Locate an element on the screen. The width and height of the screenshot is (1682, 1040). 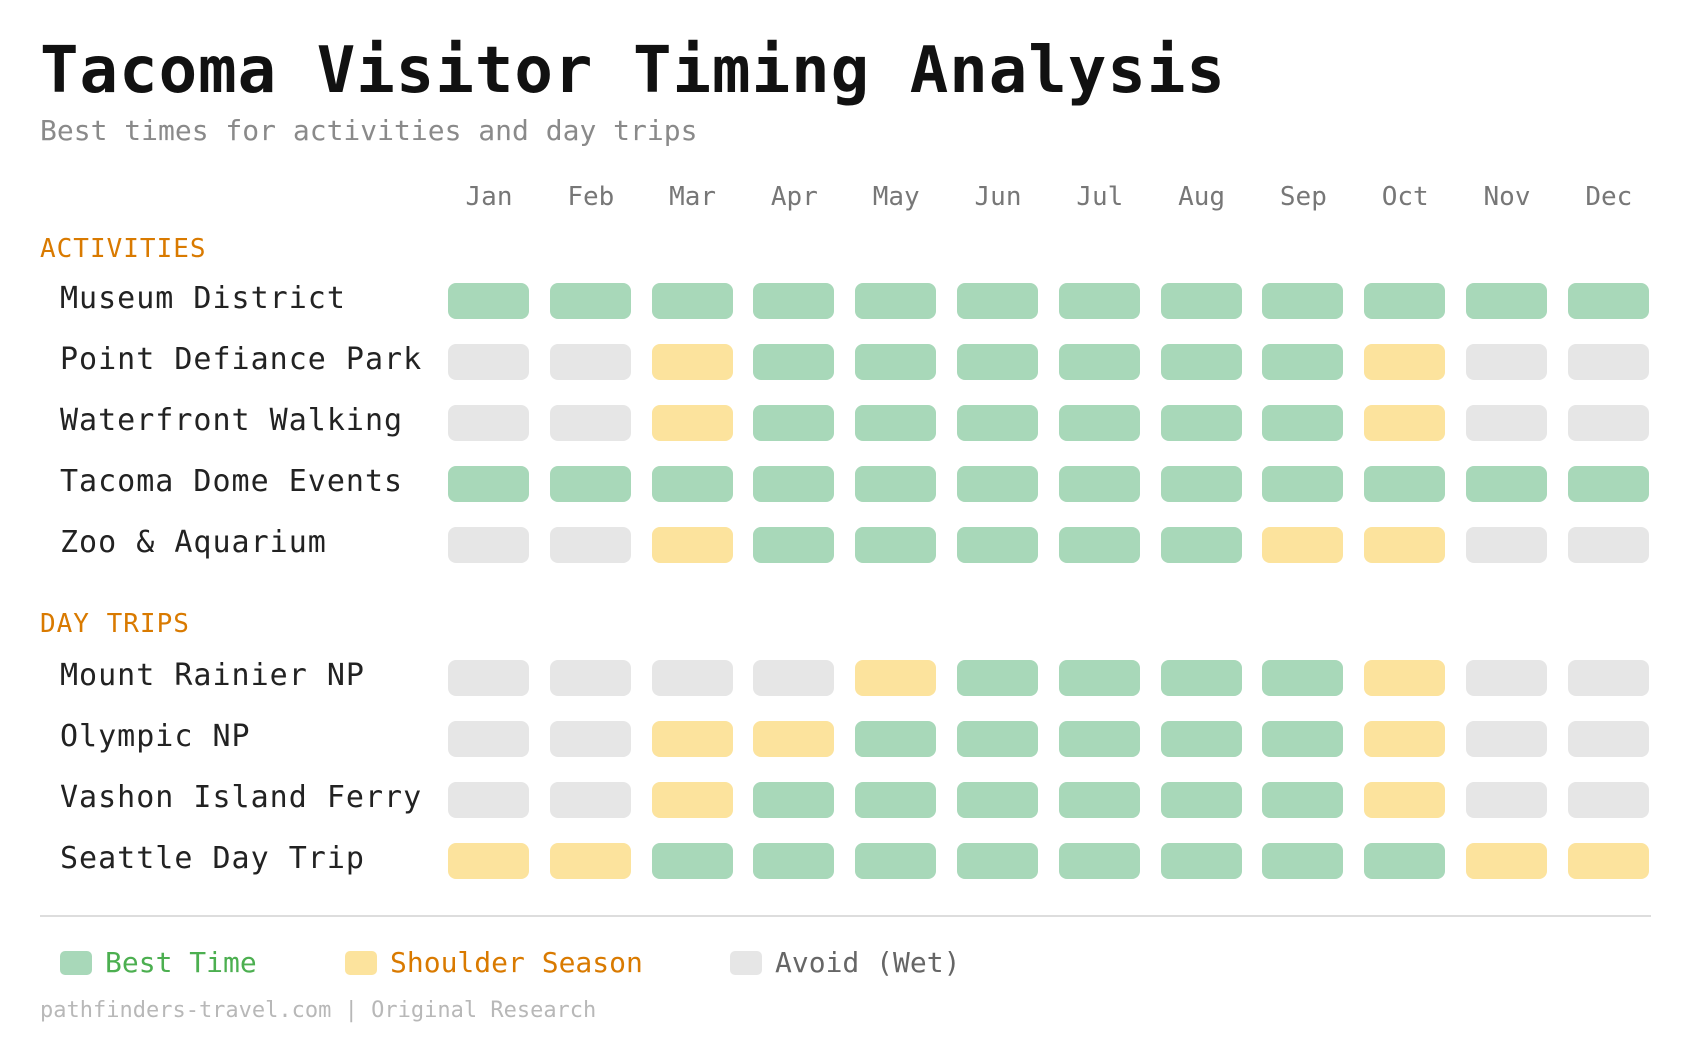
month-label-jun: Jun is located at coordinates (998, 197).